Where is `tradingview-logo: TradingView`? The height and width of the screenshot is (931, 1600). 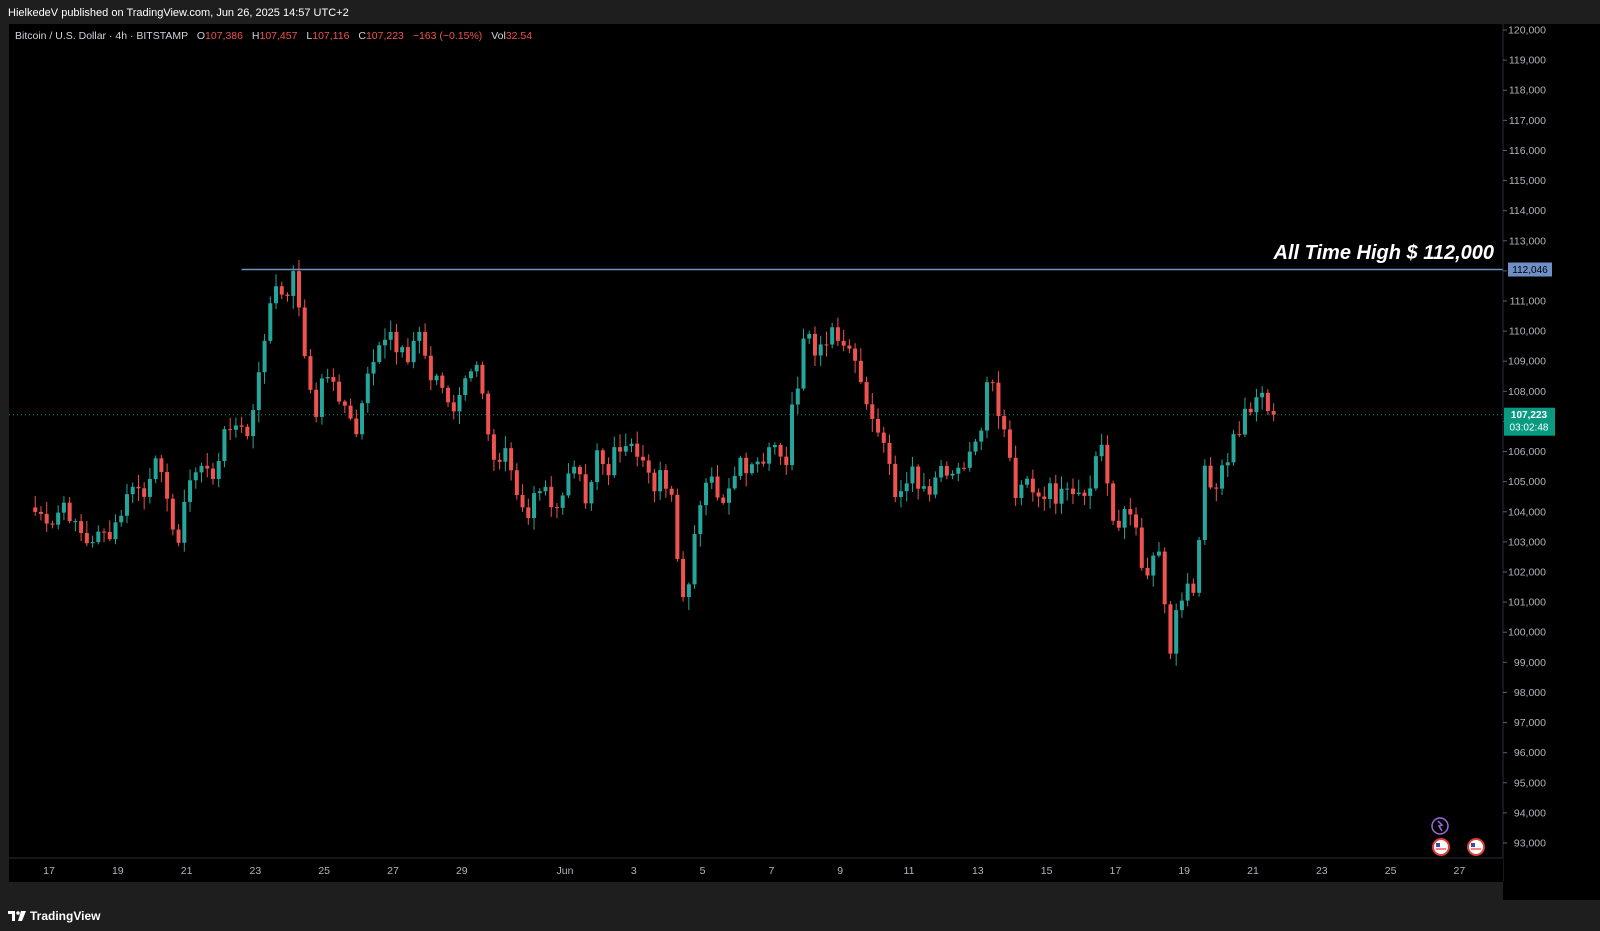
tradingview-logo: TradingView is located at coordinates (54, 916).